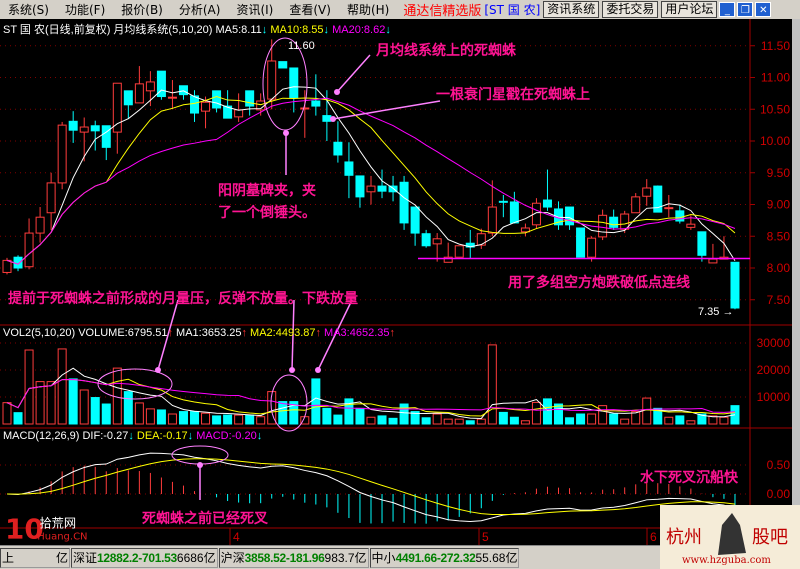 This screenshot has height=569, width=800. What do you see at coordinates (108, 30) in the screenshot?
I see `chart-title: ST 国 农(日线,前复权) 月均线系统(5,10,20)` at bounding box center [108, 30].